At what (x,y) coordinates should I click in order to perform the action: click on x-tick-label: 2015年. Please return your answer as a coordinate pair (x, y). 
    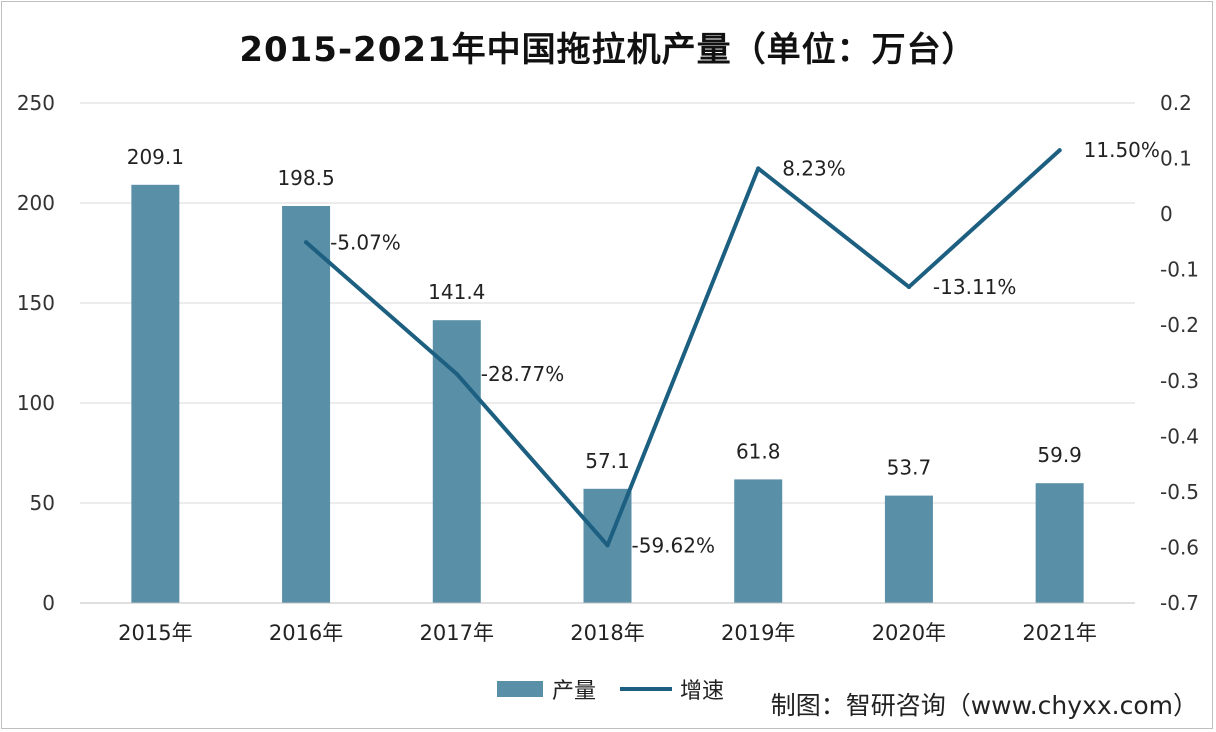
    Looking at the image, I should click on (155, 633).